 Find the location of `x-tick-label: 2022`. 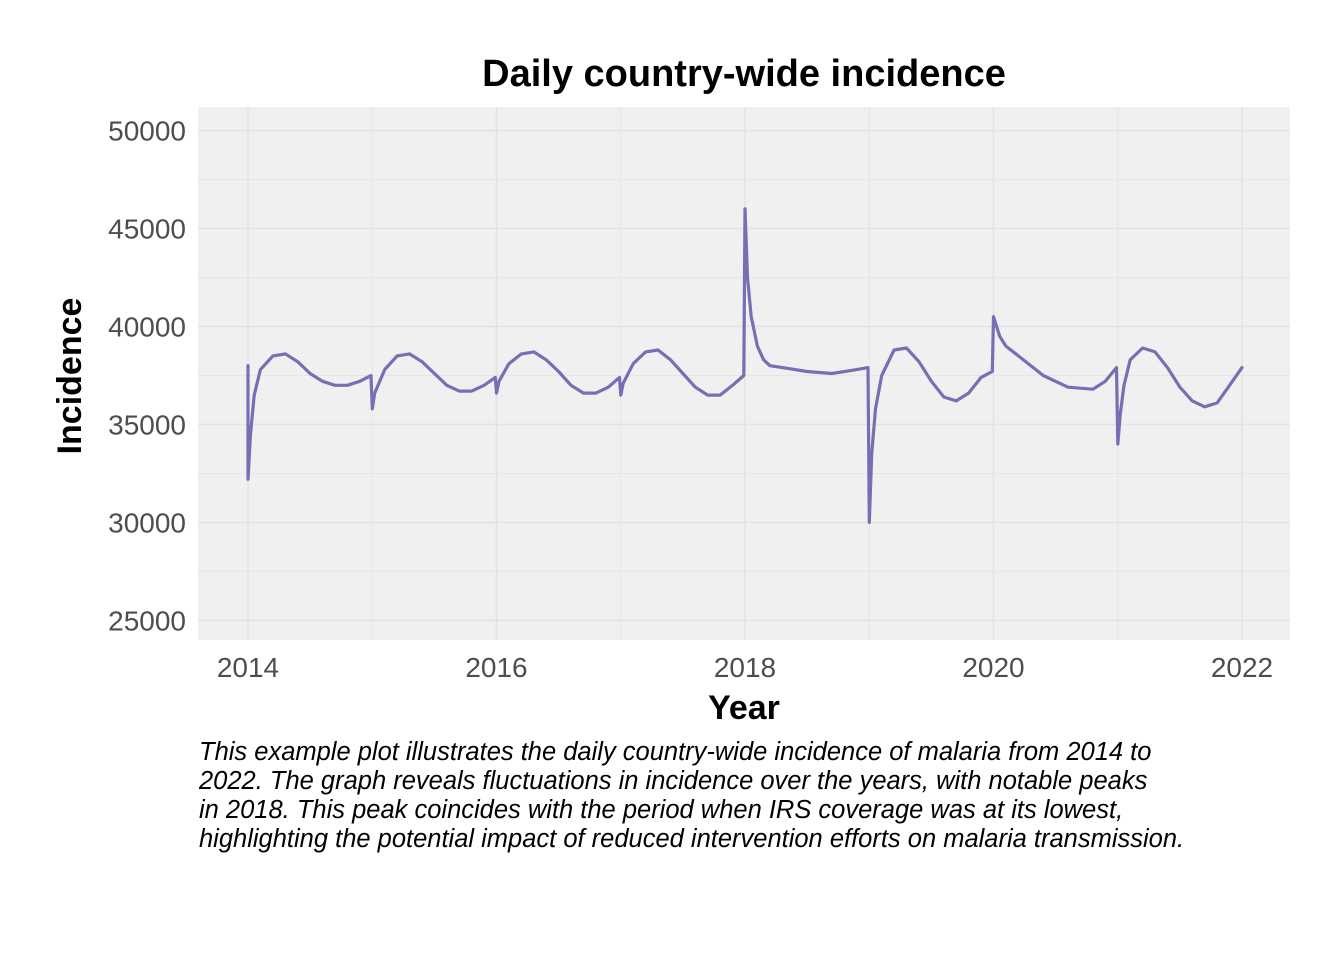

x-tick-label: 2022 is located at coordinates (1242, 667).